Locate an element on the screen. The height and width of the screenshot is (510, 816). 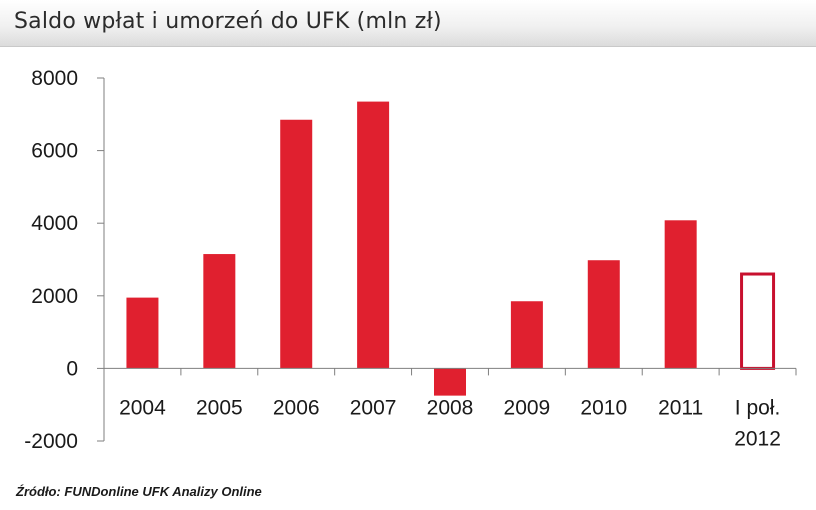
x-tick-label: 2009 is located at coordinates (527, 407).